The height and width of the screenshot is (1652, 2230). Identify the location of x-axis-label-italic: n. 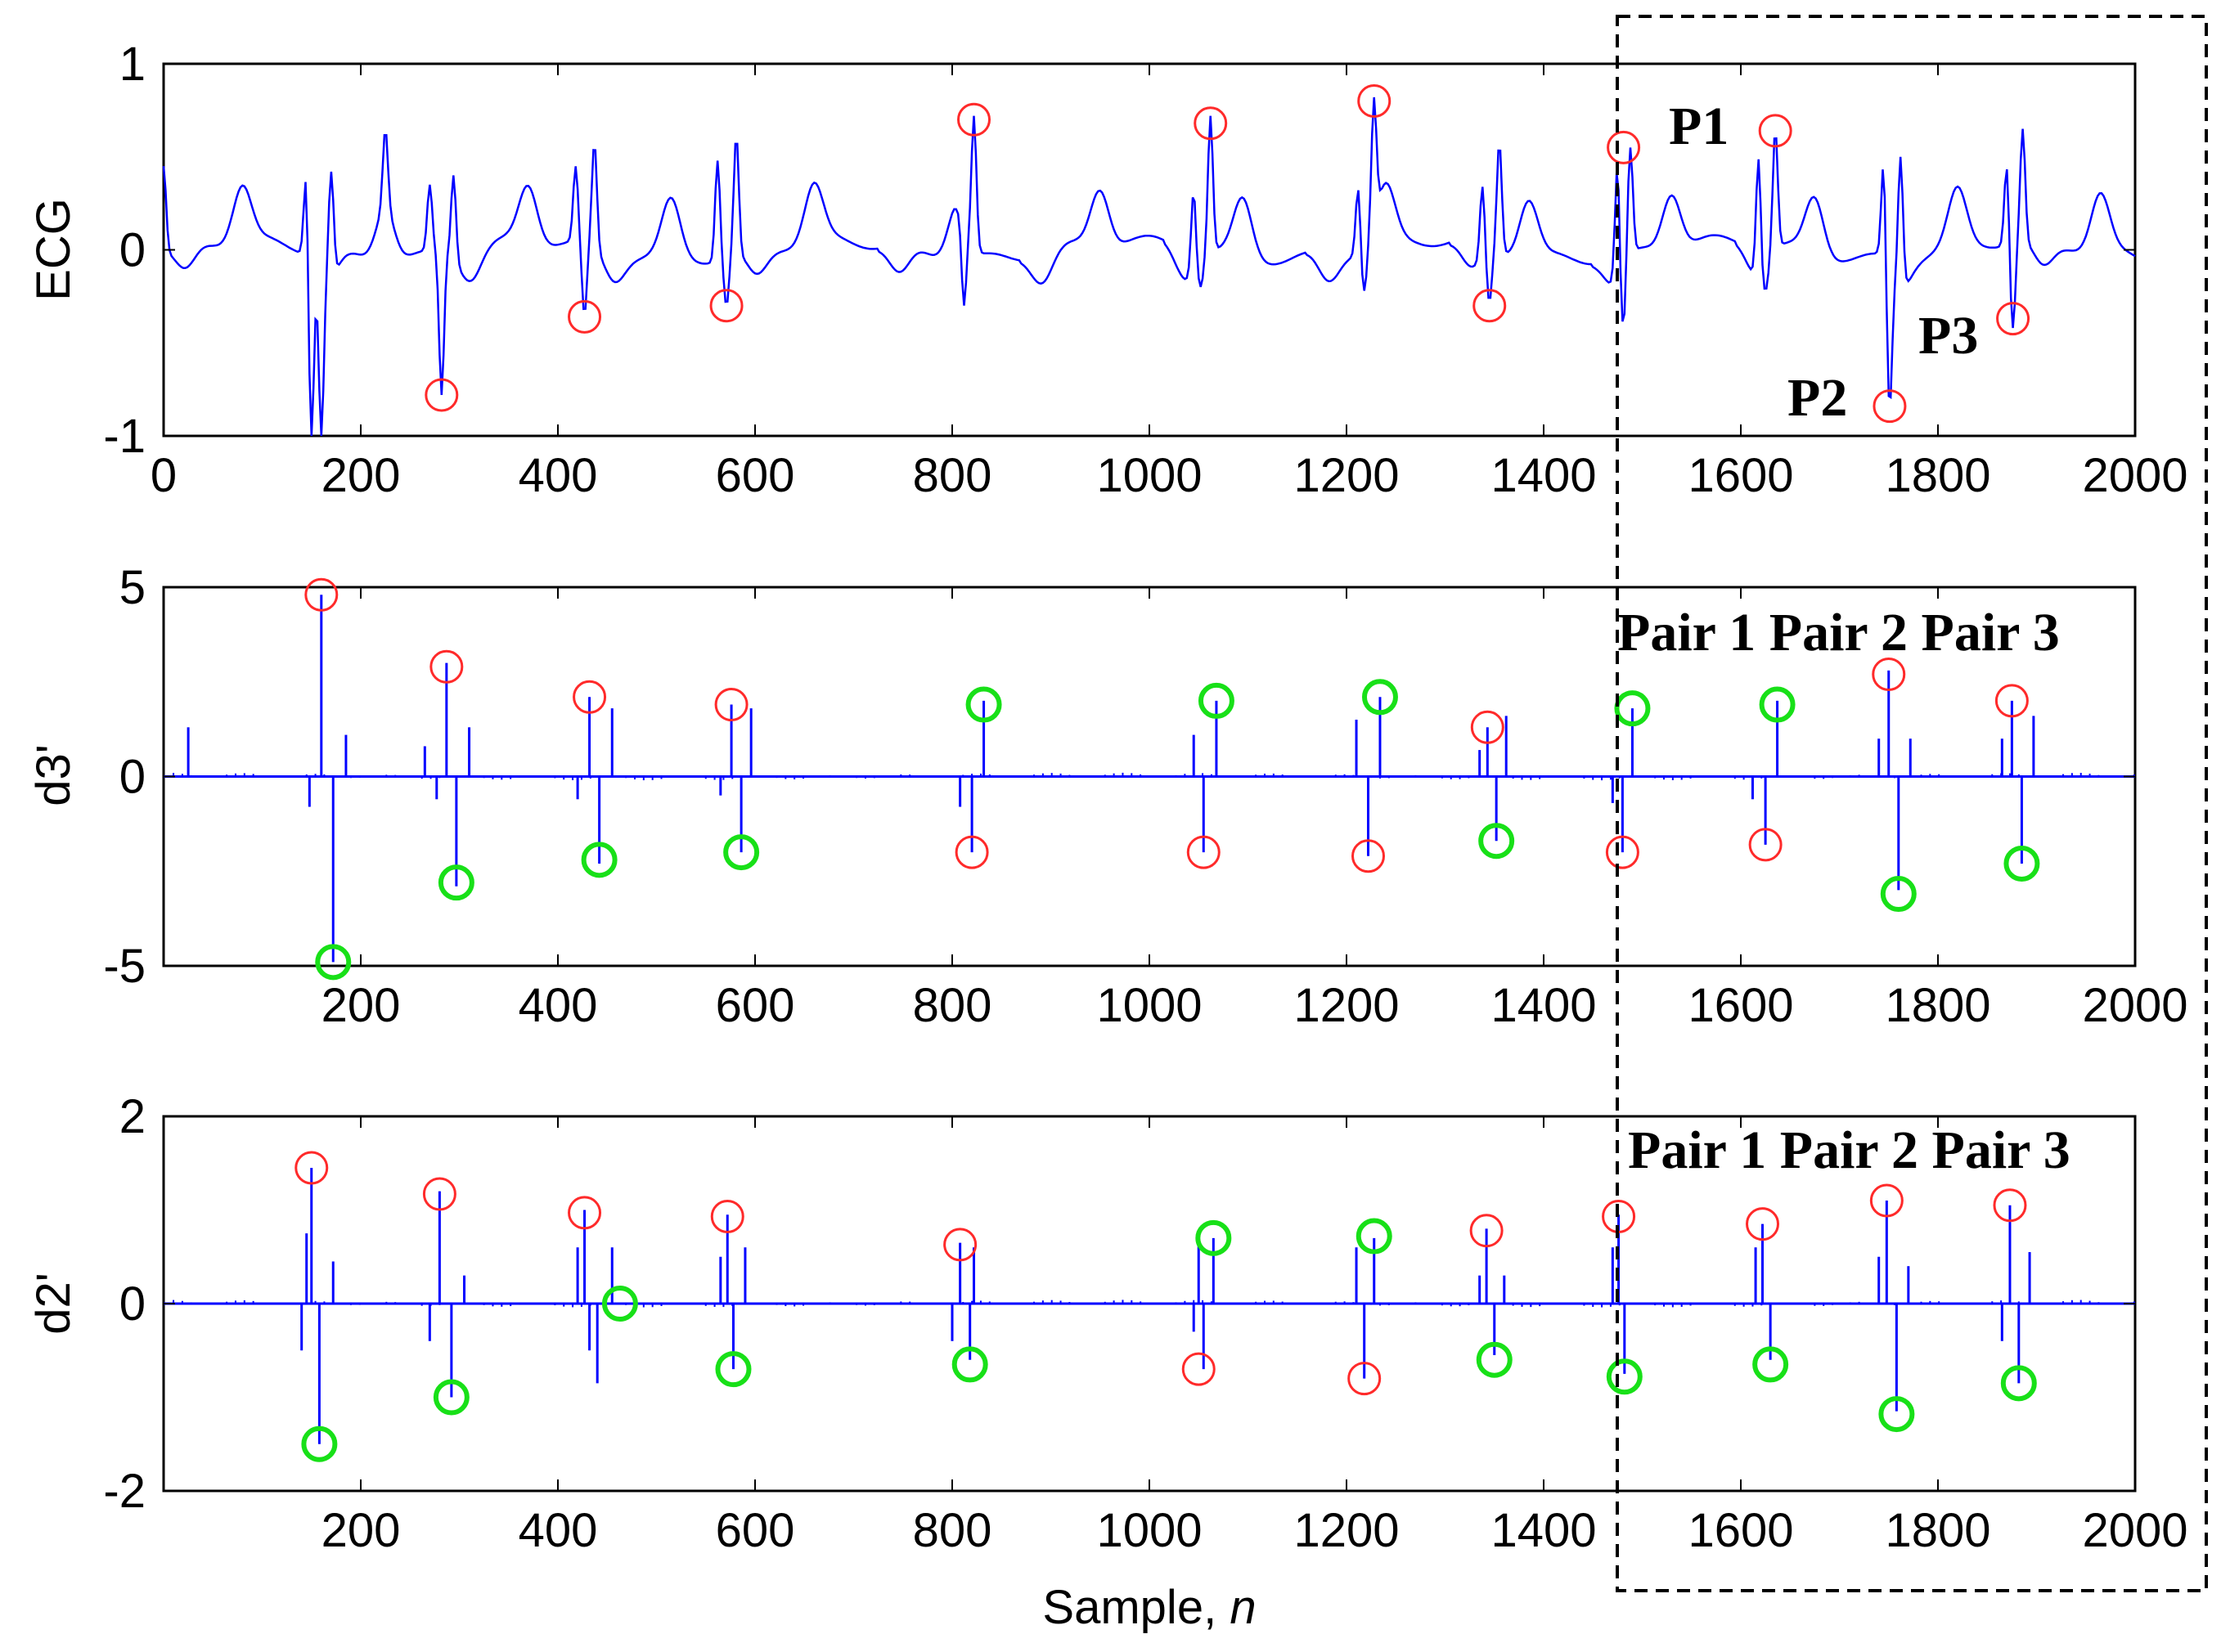
(1243, 1607).